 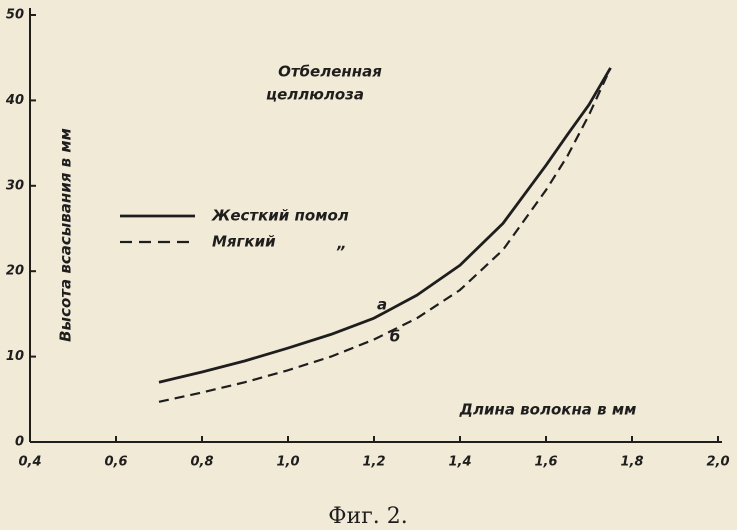 What do you see at coordinates (545, 462) in the screenshot?
I see `x-tick-label: 1,6` at bounding box center [545, 462].